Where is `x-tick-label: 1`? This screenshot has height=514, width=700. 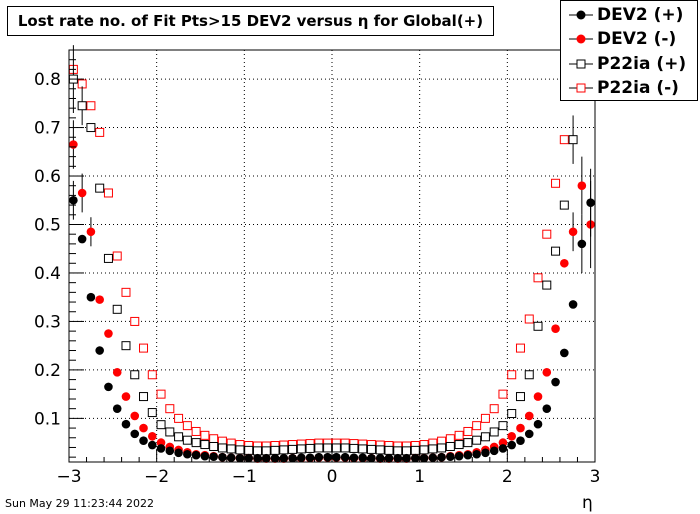
x-tick-label: 1 is located at coordinates (419, 477).